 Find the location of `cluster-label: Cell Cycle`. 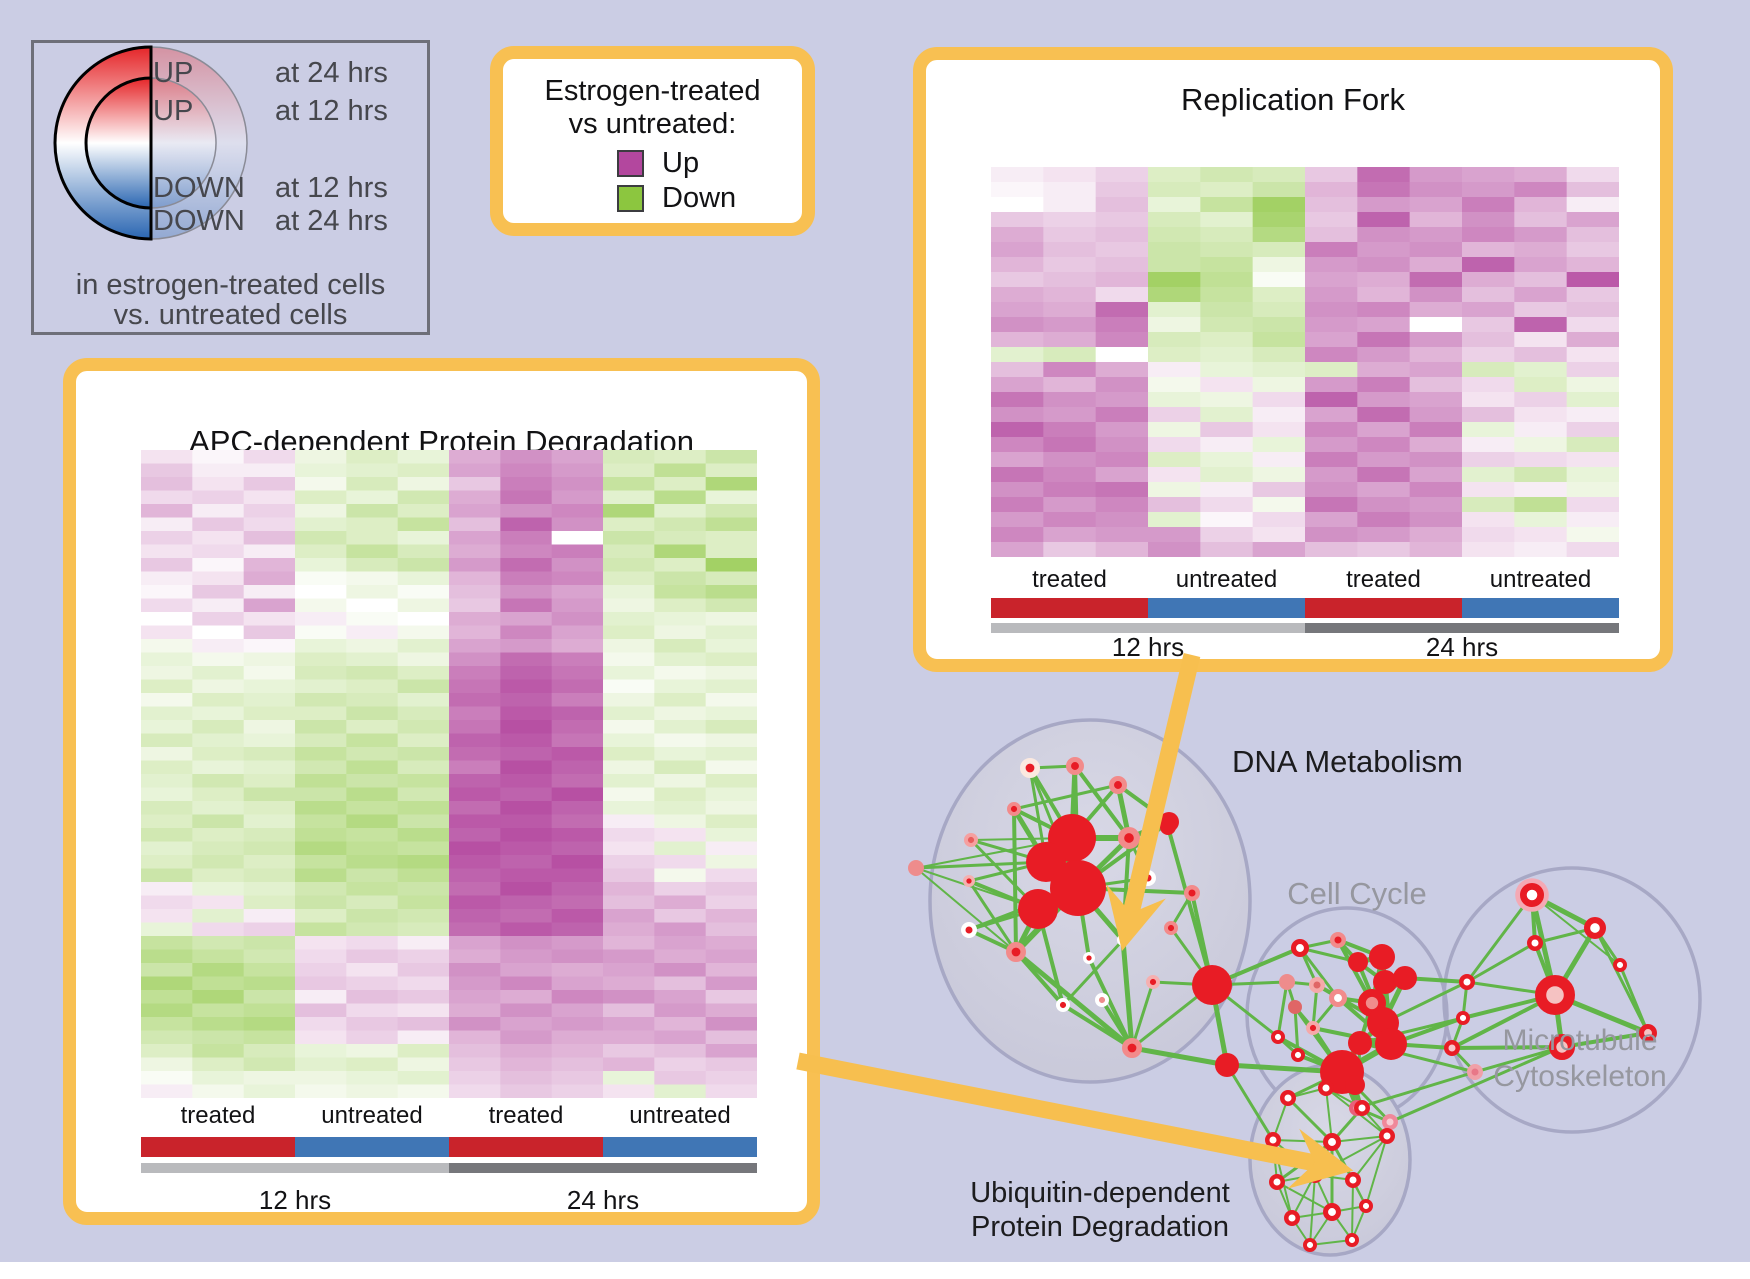

cluster-label: Cell Cycle is located at coordinates (1357, 893).